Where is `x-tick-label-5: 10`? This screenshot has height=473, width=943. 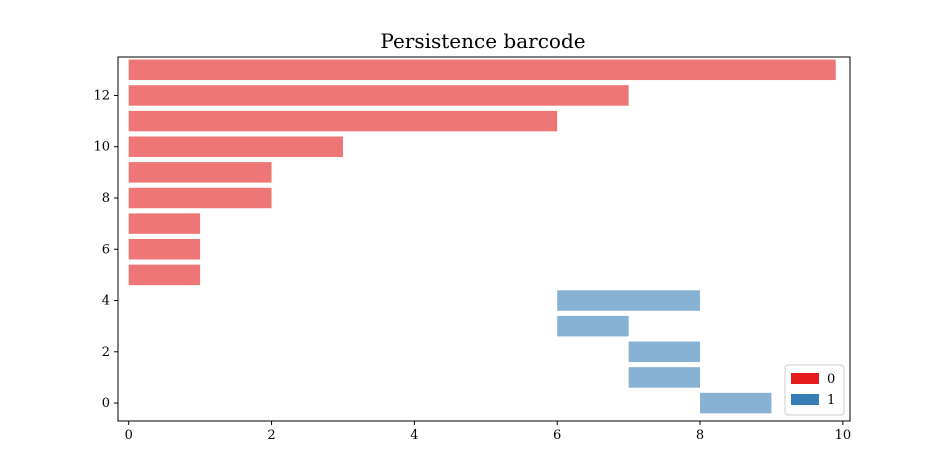
x-tick-label-5: 10 is located at coordinates (843, 435).